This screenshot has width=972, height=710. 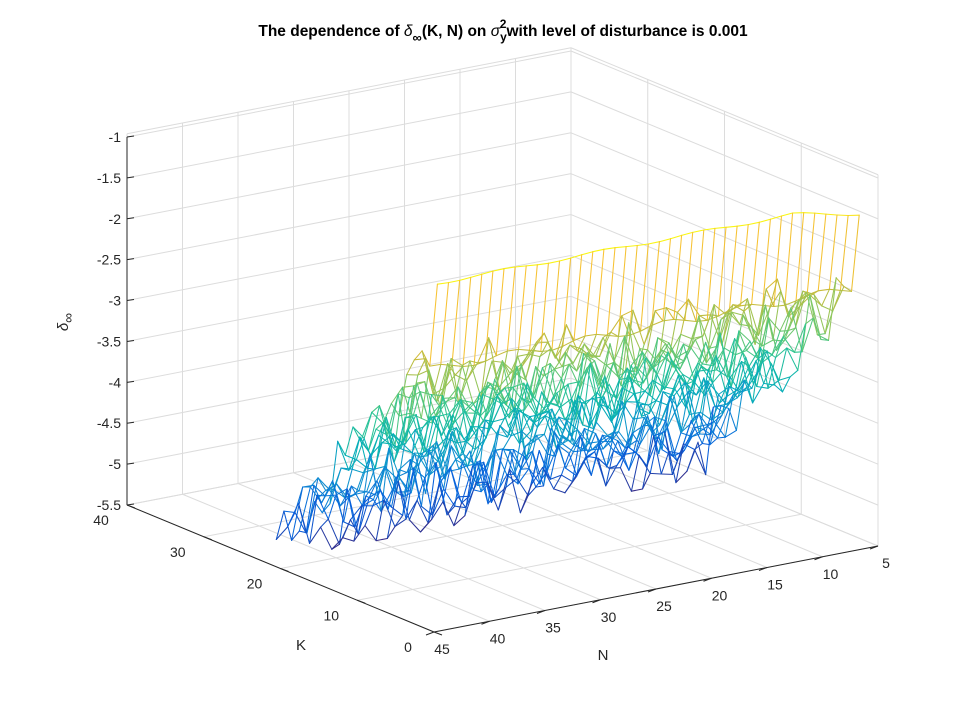 I want to click on y-tick-label: 0, so click(x=408, y=647).